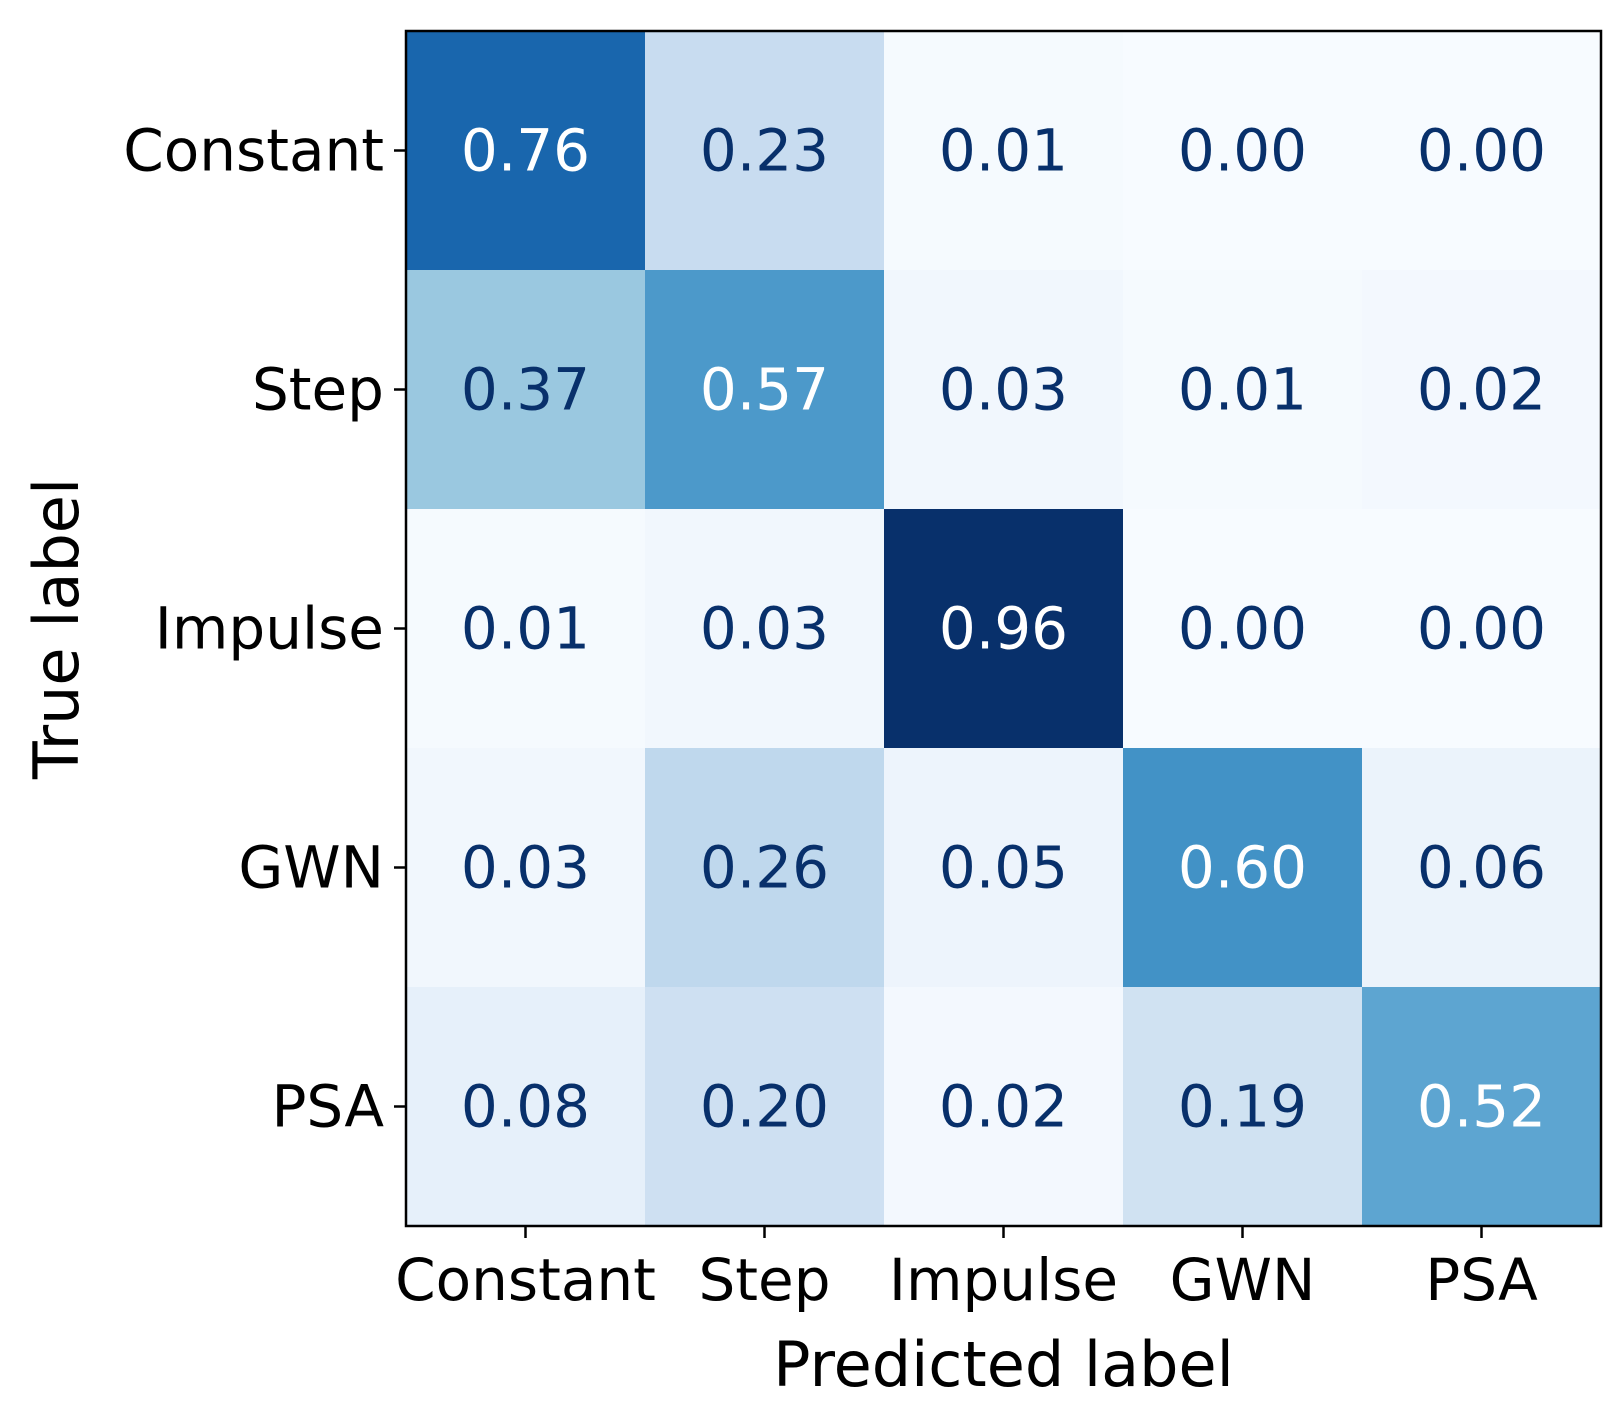 The width and height of the screenshot is (1621, 1416). Describe the element at coordinates (311, 868) in the screenshot. I see `y-tick-label: GWN` at that location.